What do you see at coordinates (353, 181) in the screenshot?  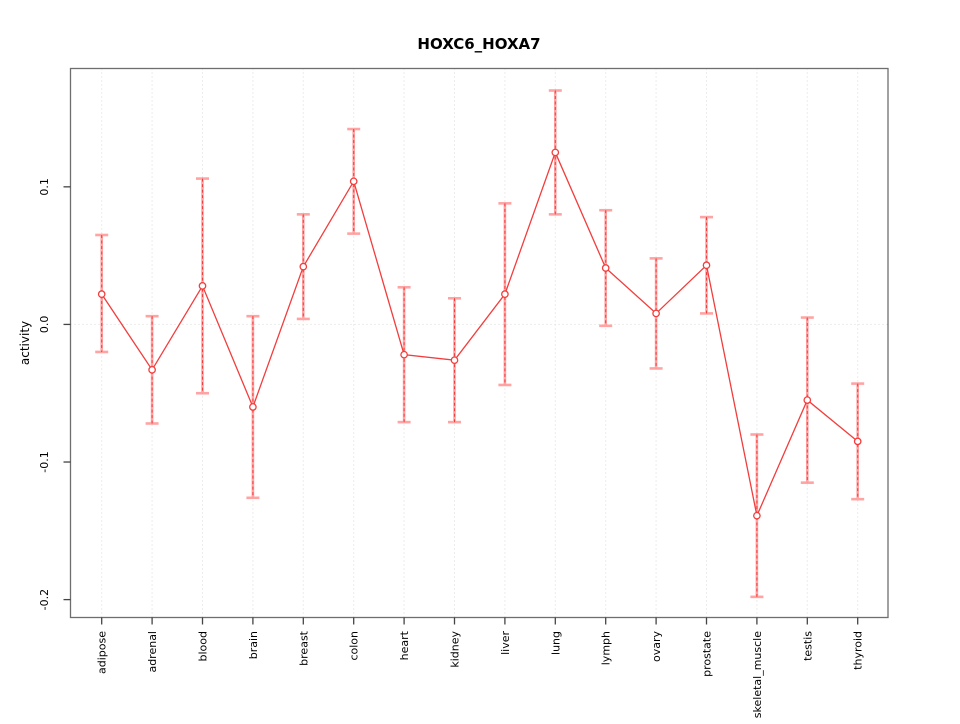 I see `data-point-colon` at bounding box center [353, 181].